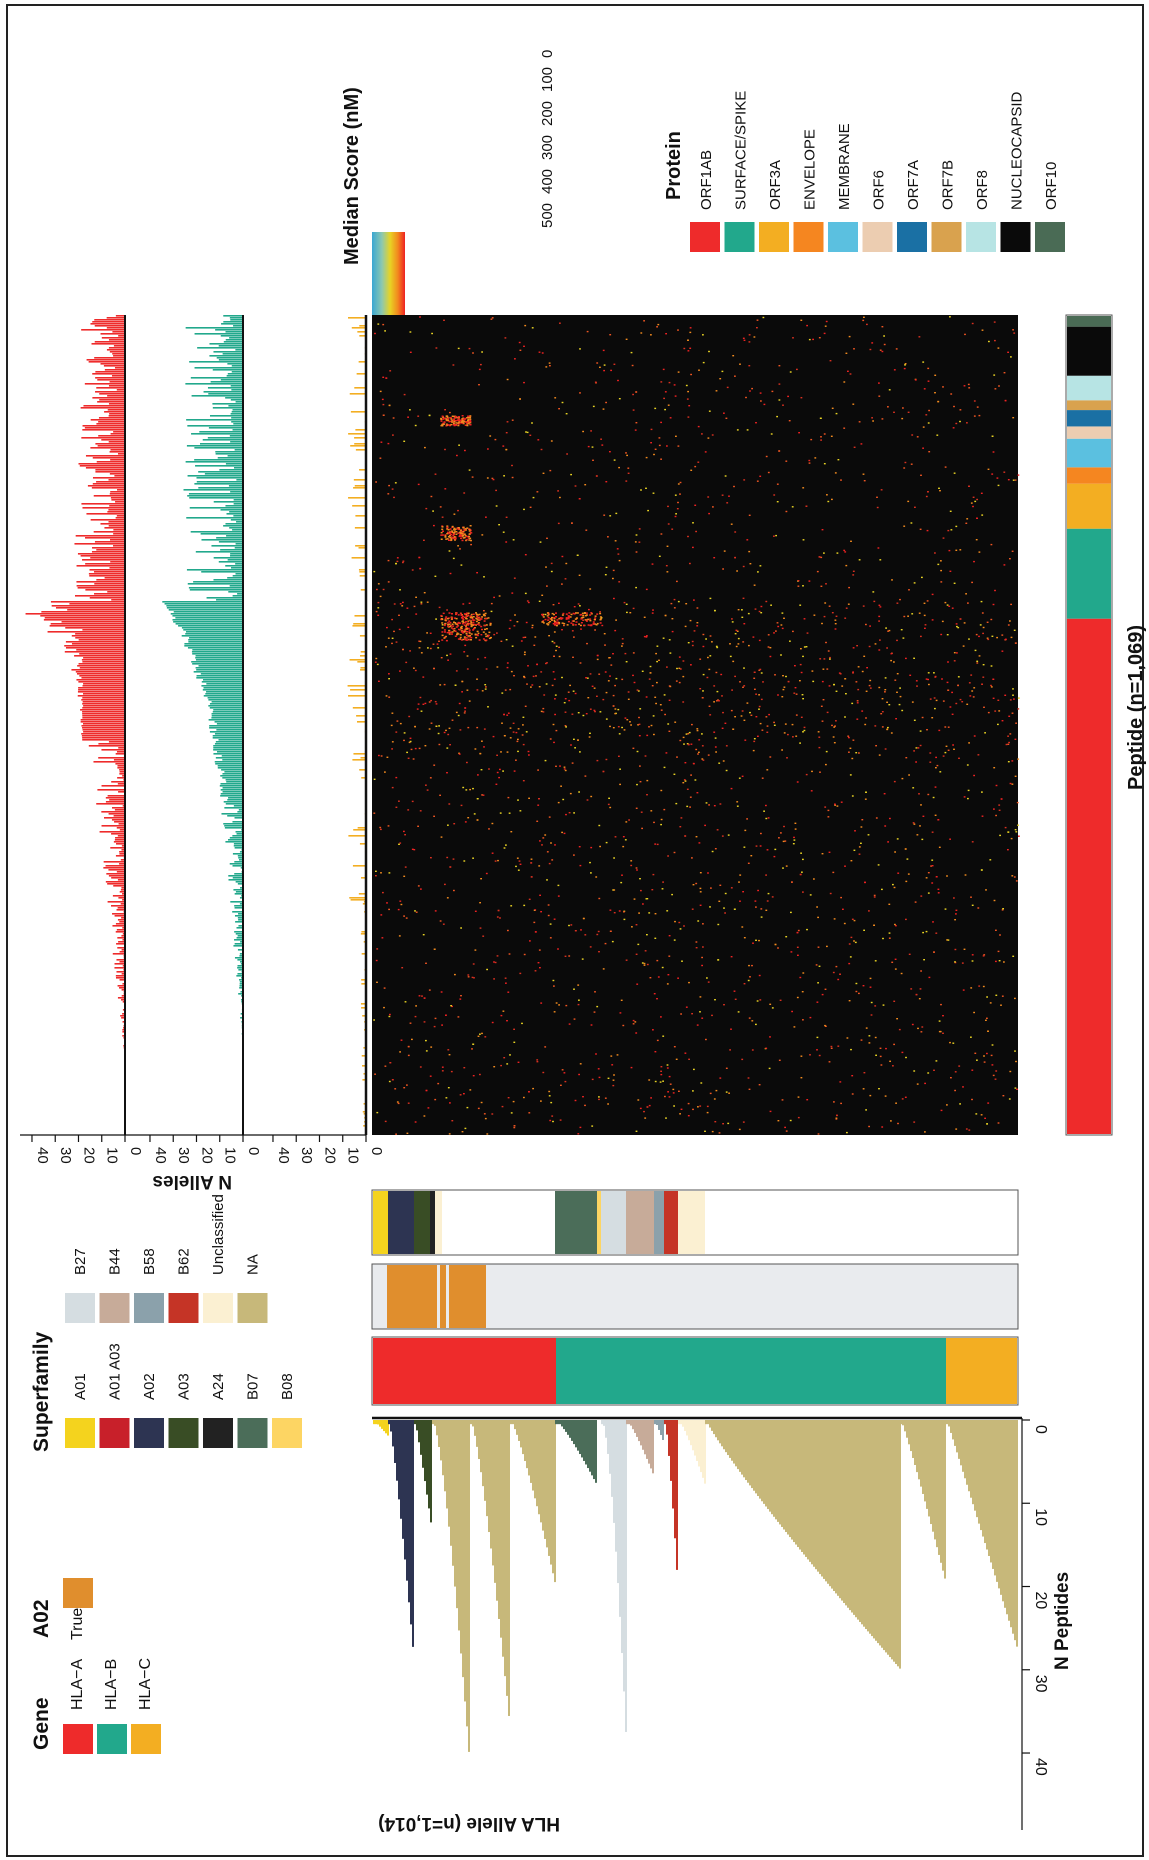 The height and width of the screenshot is (1860, 1149). What do you see at coordinates (184, 1261) in the screenshot?
I see `superfamily-legend-label: B62` at bounding box center [184, 1261].